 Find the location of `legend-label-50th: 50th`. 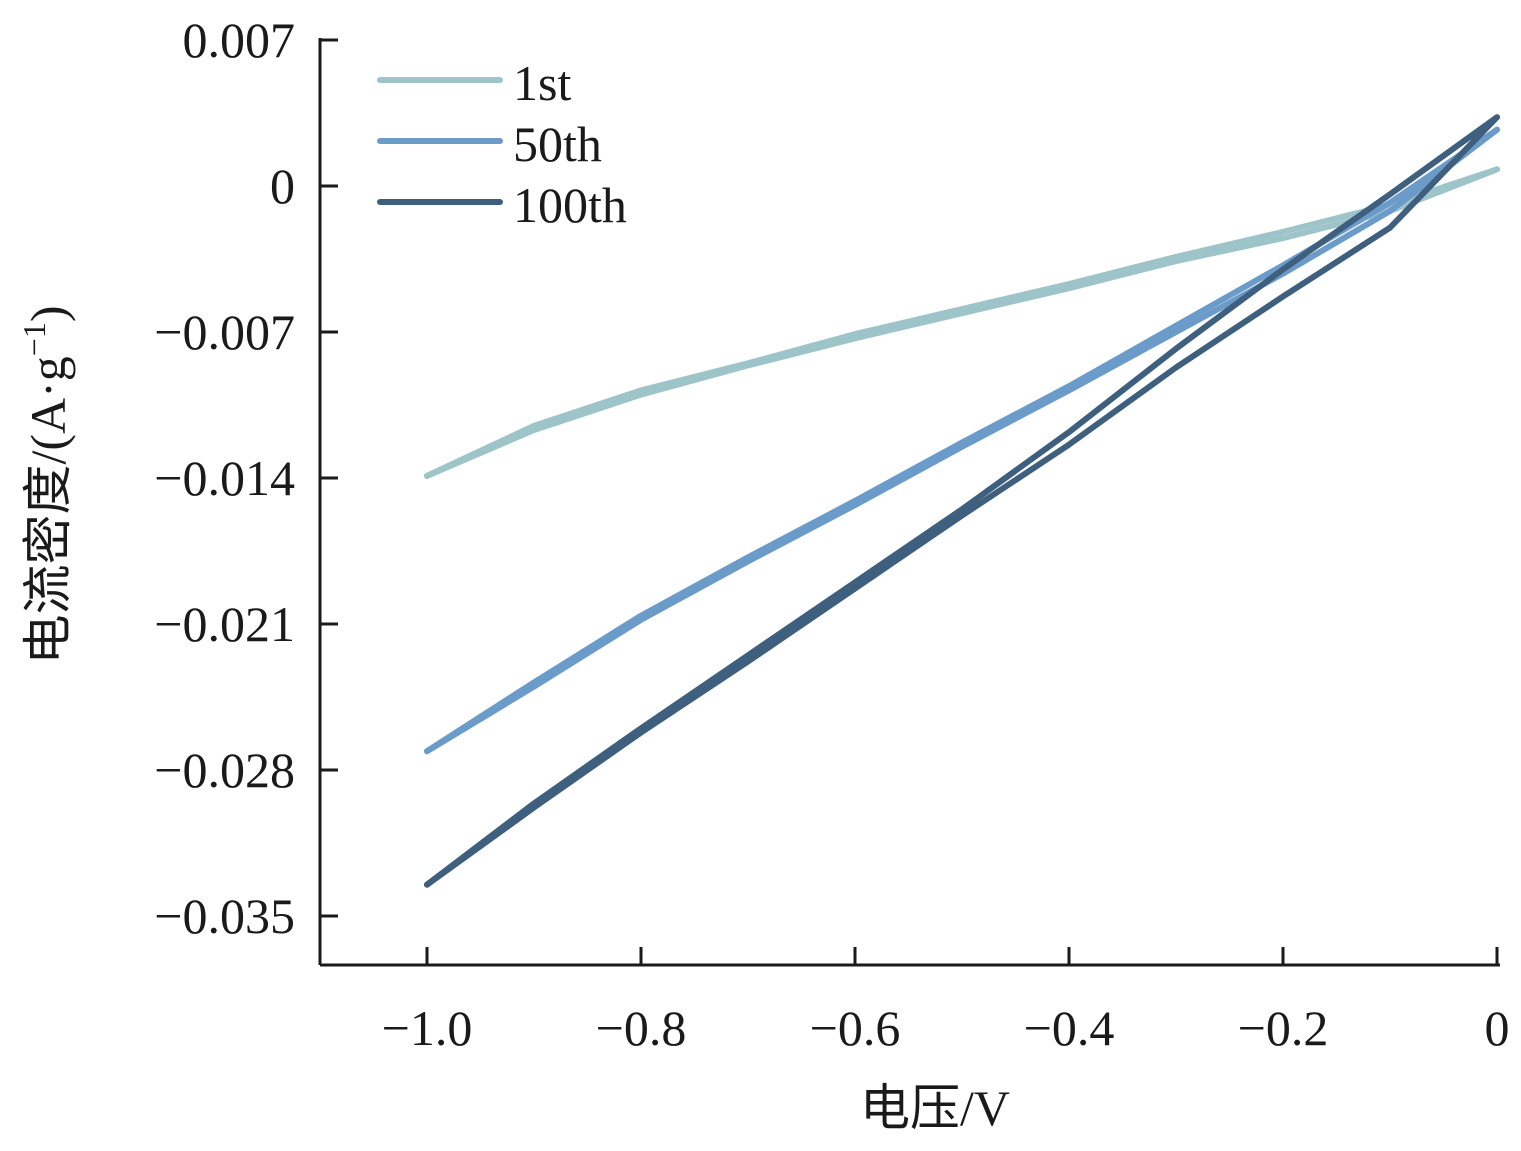

legend-label-50th: 50th is located at coordinates (557, 144).